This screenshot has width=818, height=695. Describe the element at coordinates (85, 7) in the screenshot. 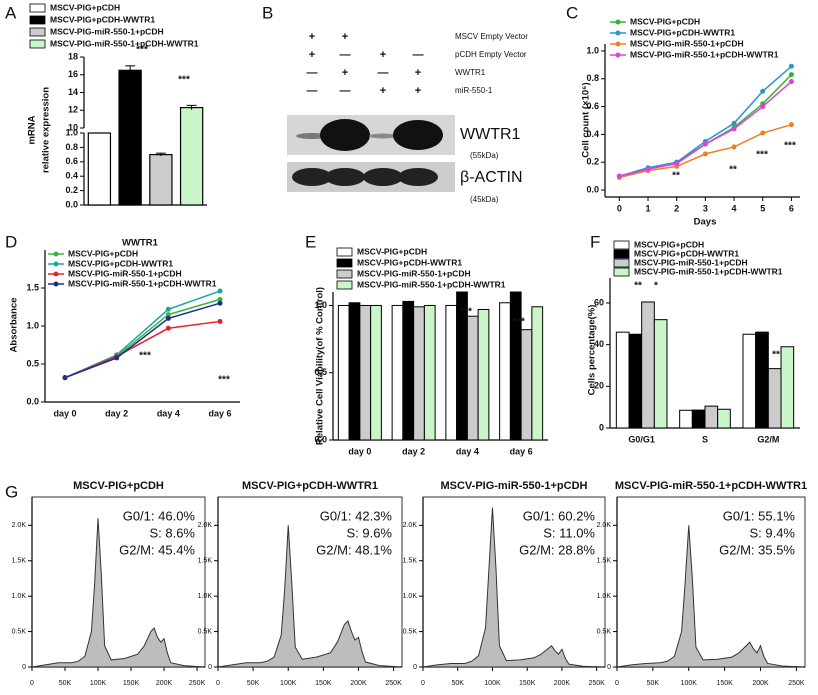

I see `legend-label: MSCV-PIG+pCDH` at that location.